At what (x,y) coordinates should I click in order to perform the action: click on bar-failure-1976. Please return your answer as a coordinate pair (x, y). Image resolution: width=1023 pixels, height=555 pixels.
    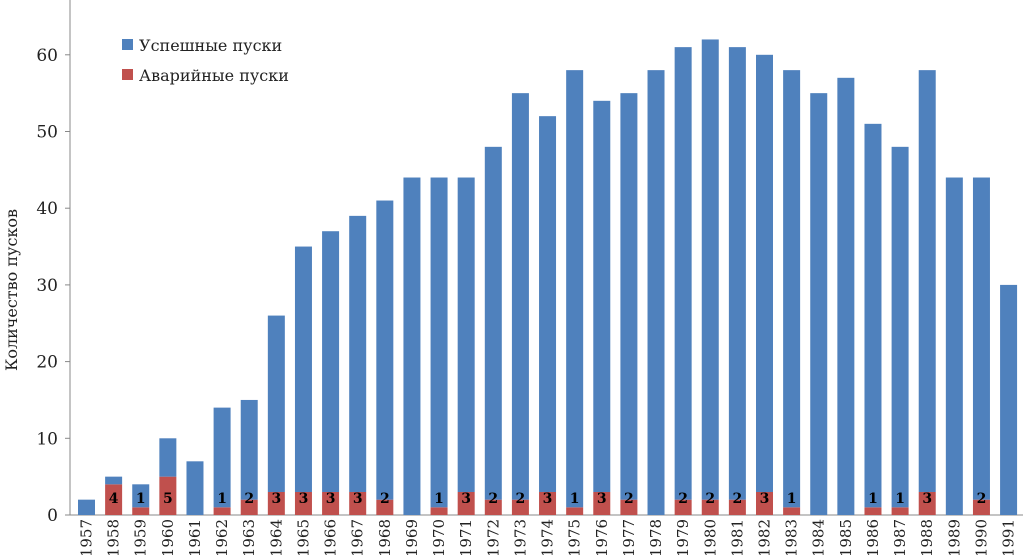
    Looking at the image, I should click on (602, 503).